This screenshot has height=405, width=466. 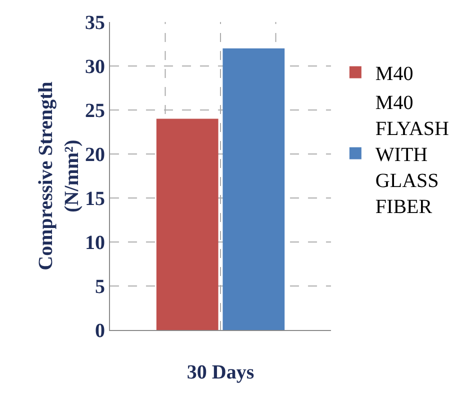 I want to click on y-tick-label: 5, so click(x=100, y=287).